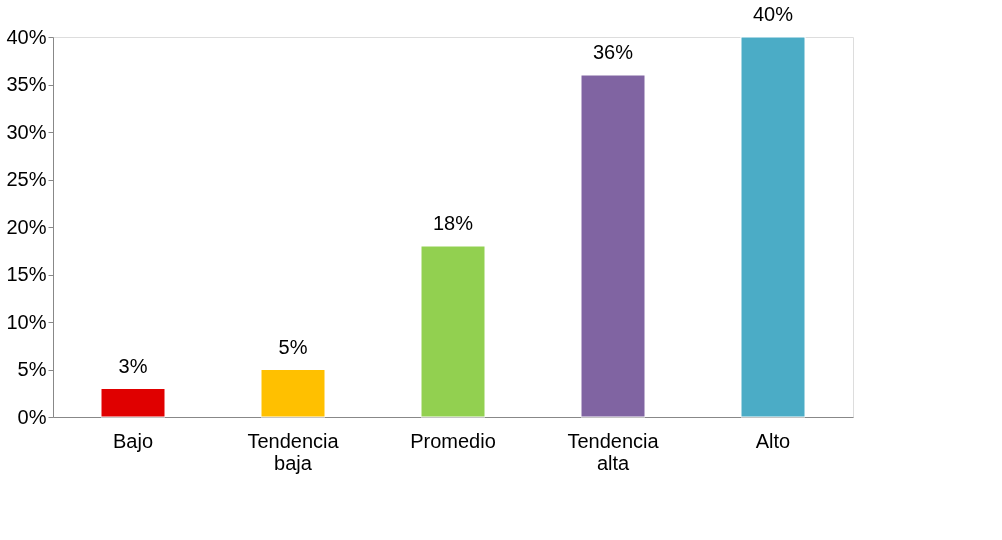  Describe the element at coordinates (26, 179) in the screenshot. I see `y-tick-label: 25%` at that location.